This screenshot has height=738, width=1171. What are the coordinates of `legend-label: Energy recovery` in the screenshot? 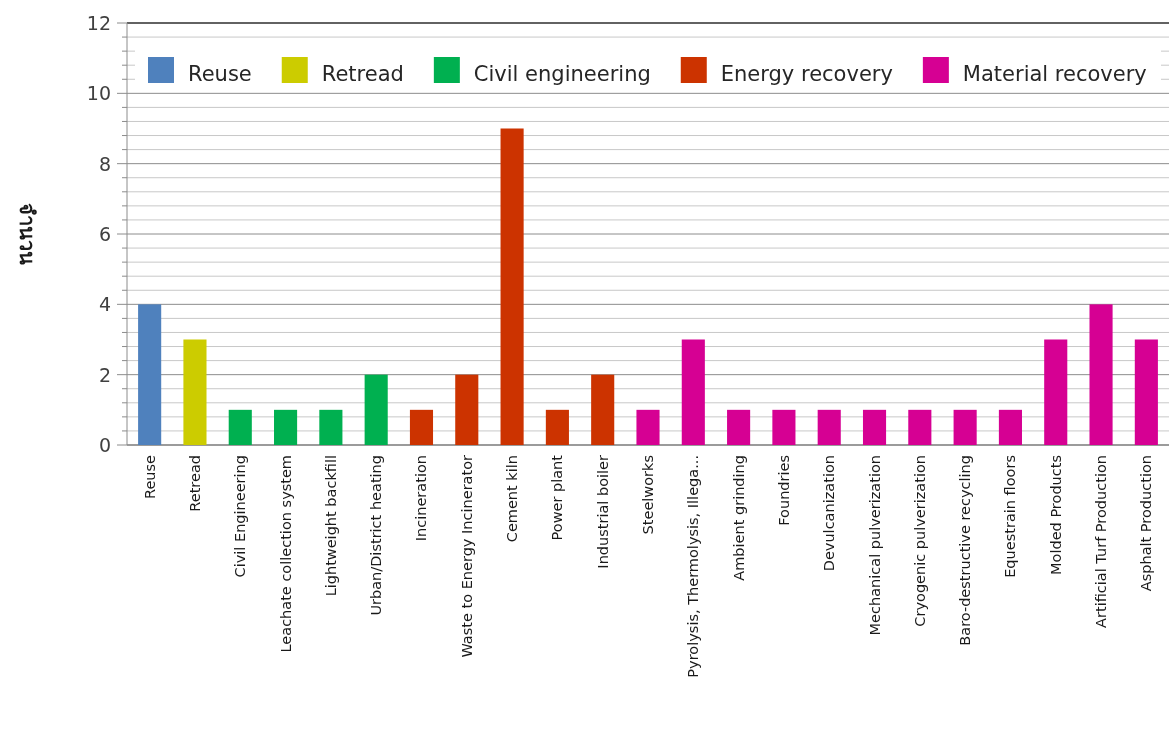 It's located at (806, 74).